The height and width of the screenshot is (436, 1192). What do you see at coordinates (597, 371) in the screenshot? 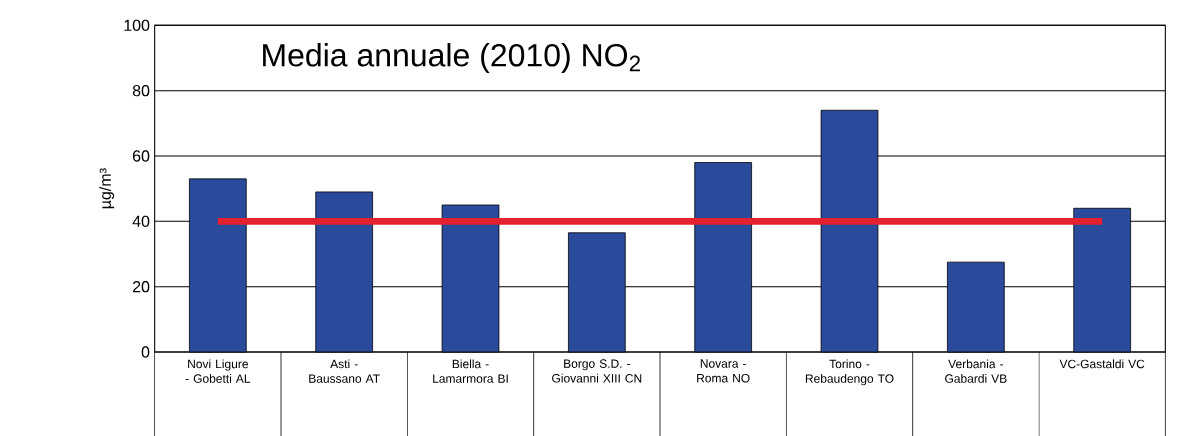
I see `x-tick-label: Borgo S.D. - Giovanni XIII CN` at bounding box center [597, 371].